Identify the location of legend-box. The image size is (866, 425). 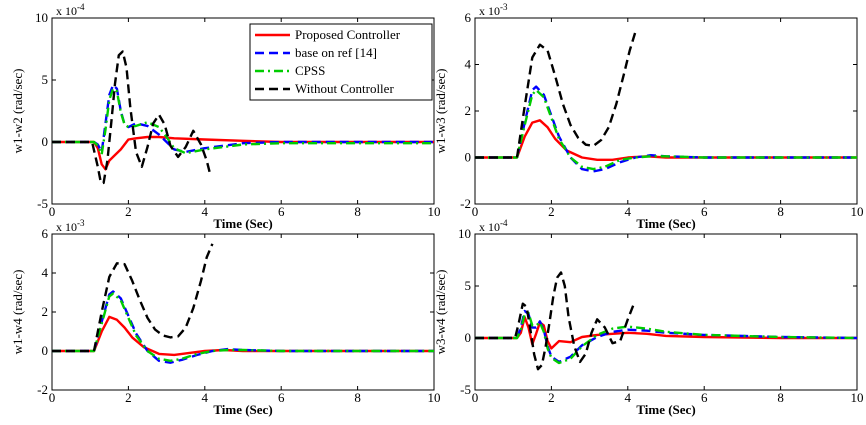
(341, 62).